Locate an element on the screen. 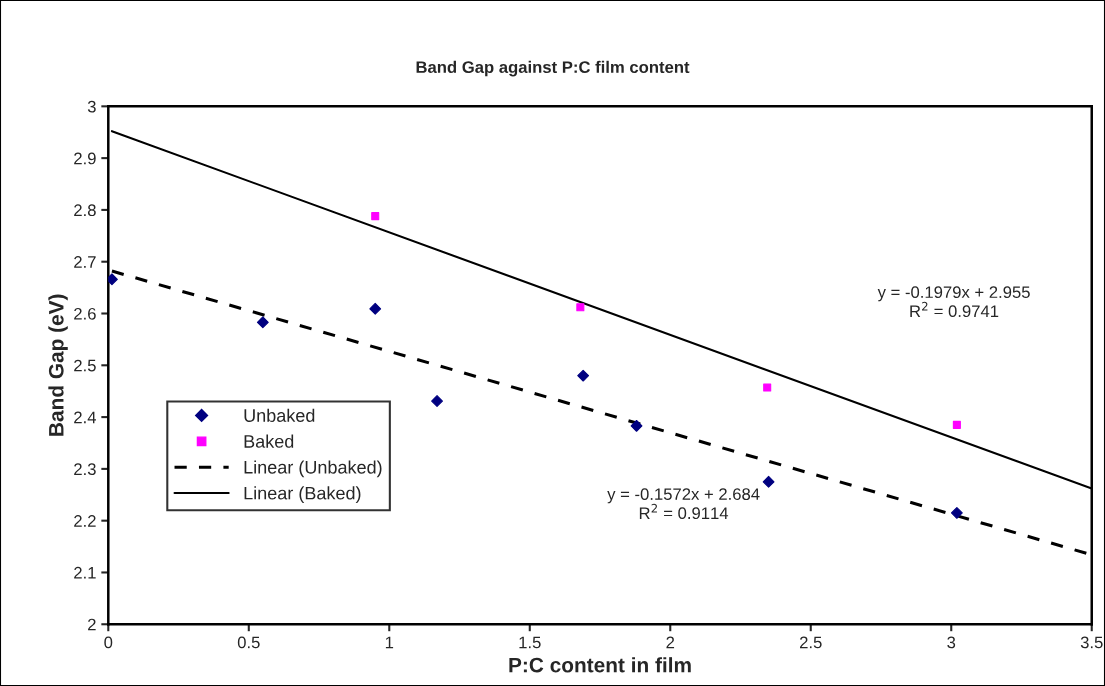  annotation: y = -0.1979x + 2.955 R$^{2}$ = 0.9741 is located at coordinates (953, 302).